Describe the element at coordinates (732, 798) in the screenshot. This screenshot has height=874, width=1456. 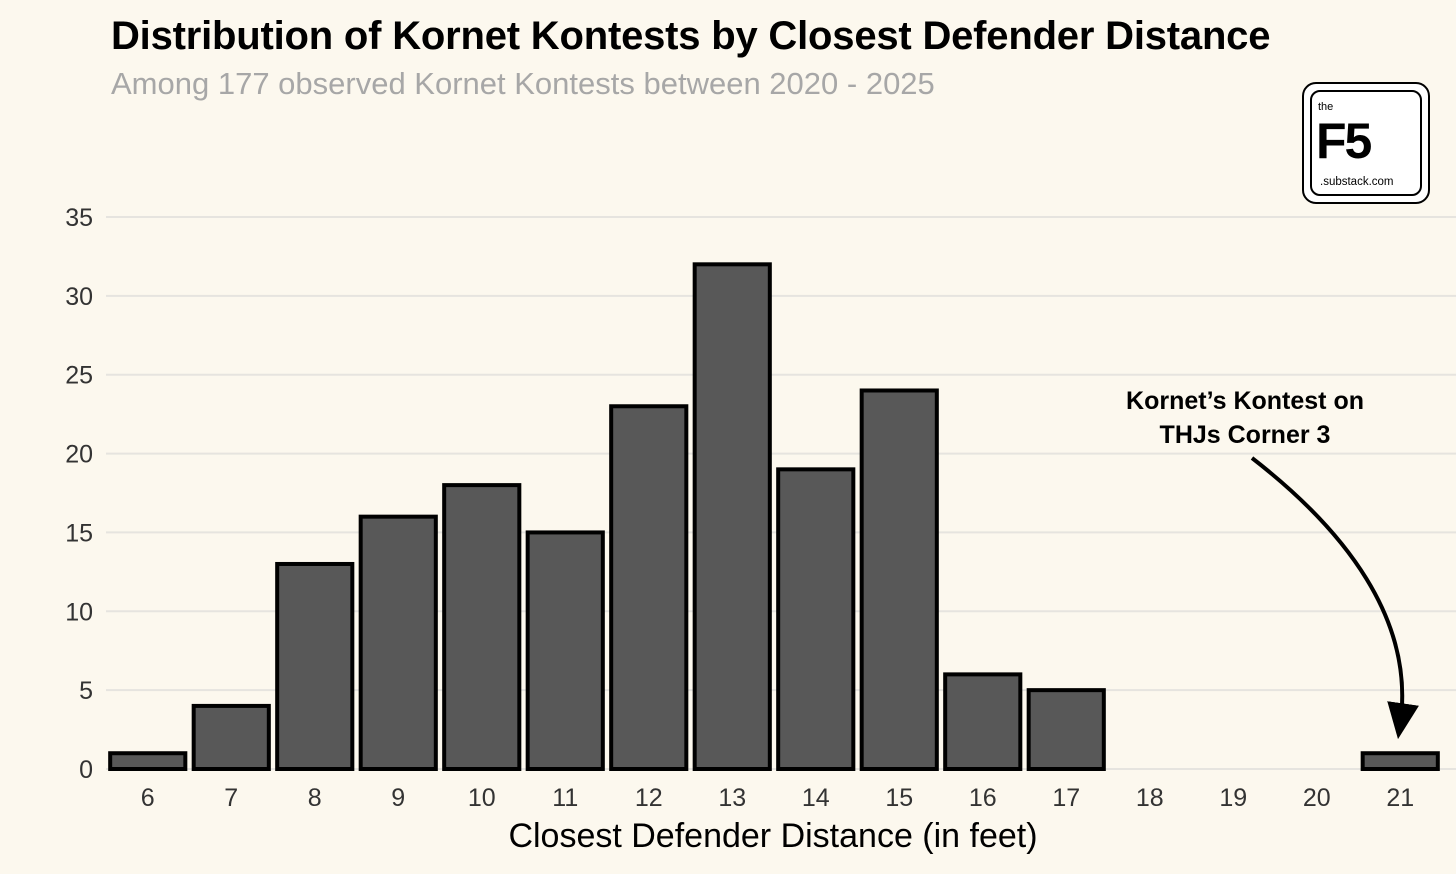
I see `x-tick-label: 13` at that location.